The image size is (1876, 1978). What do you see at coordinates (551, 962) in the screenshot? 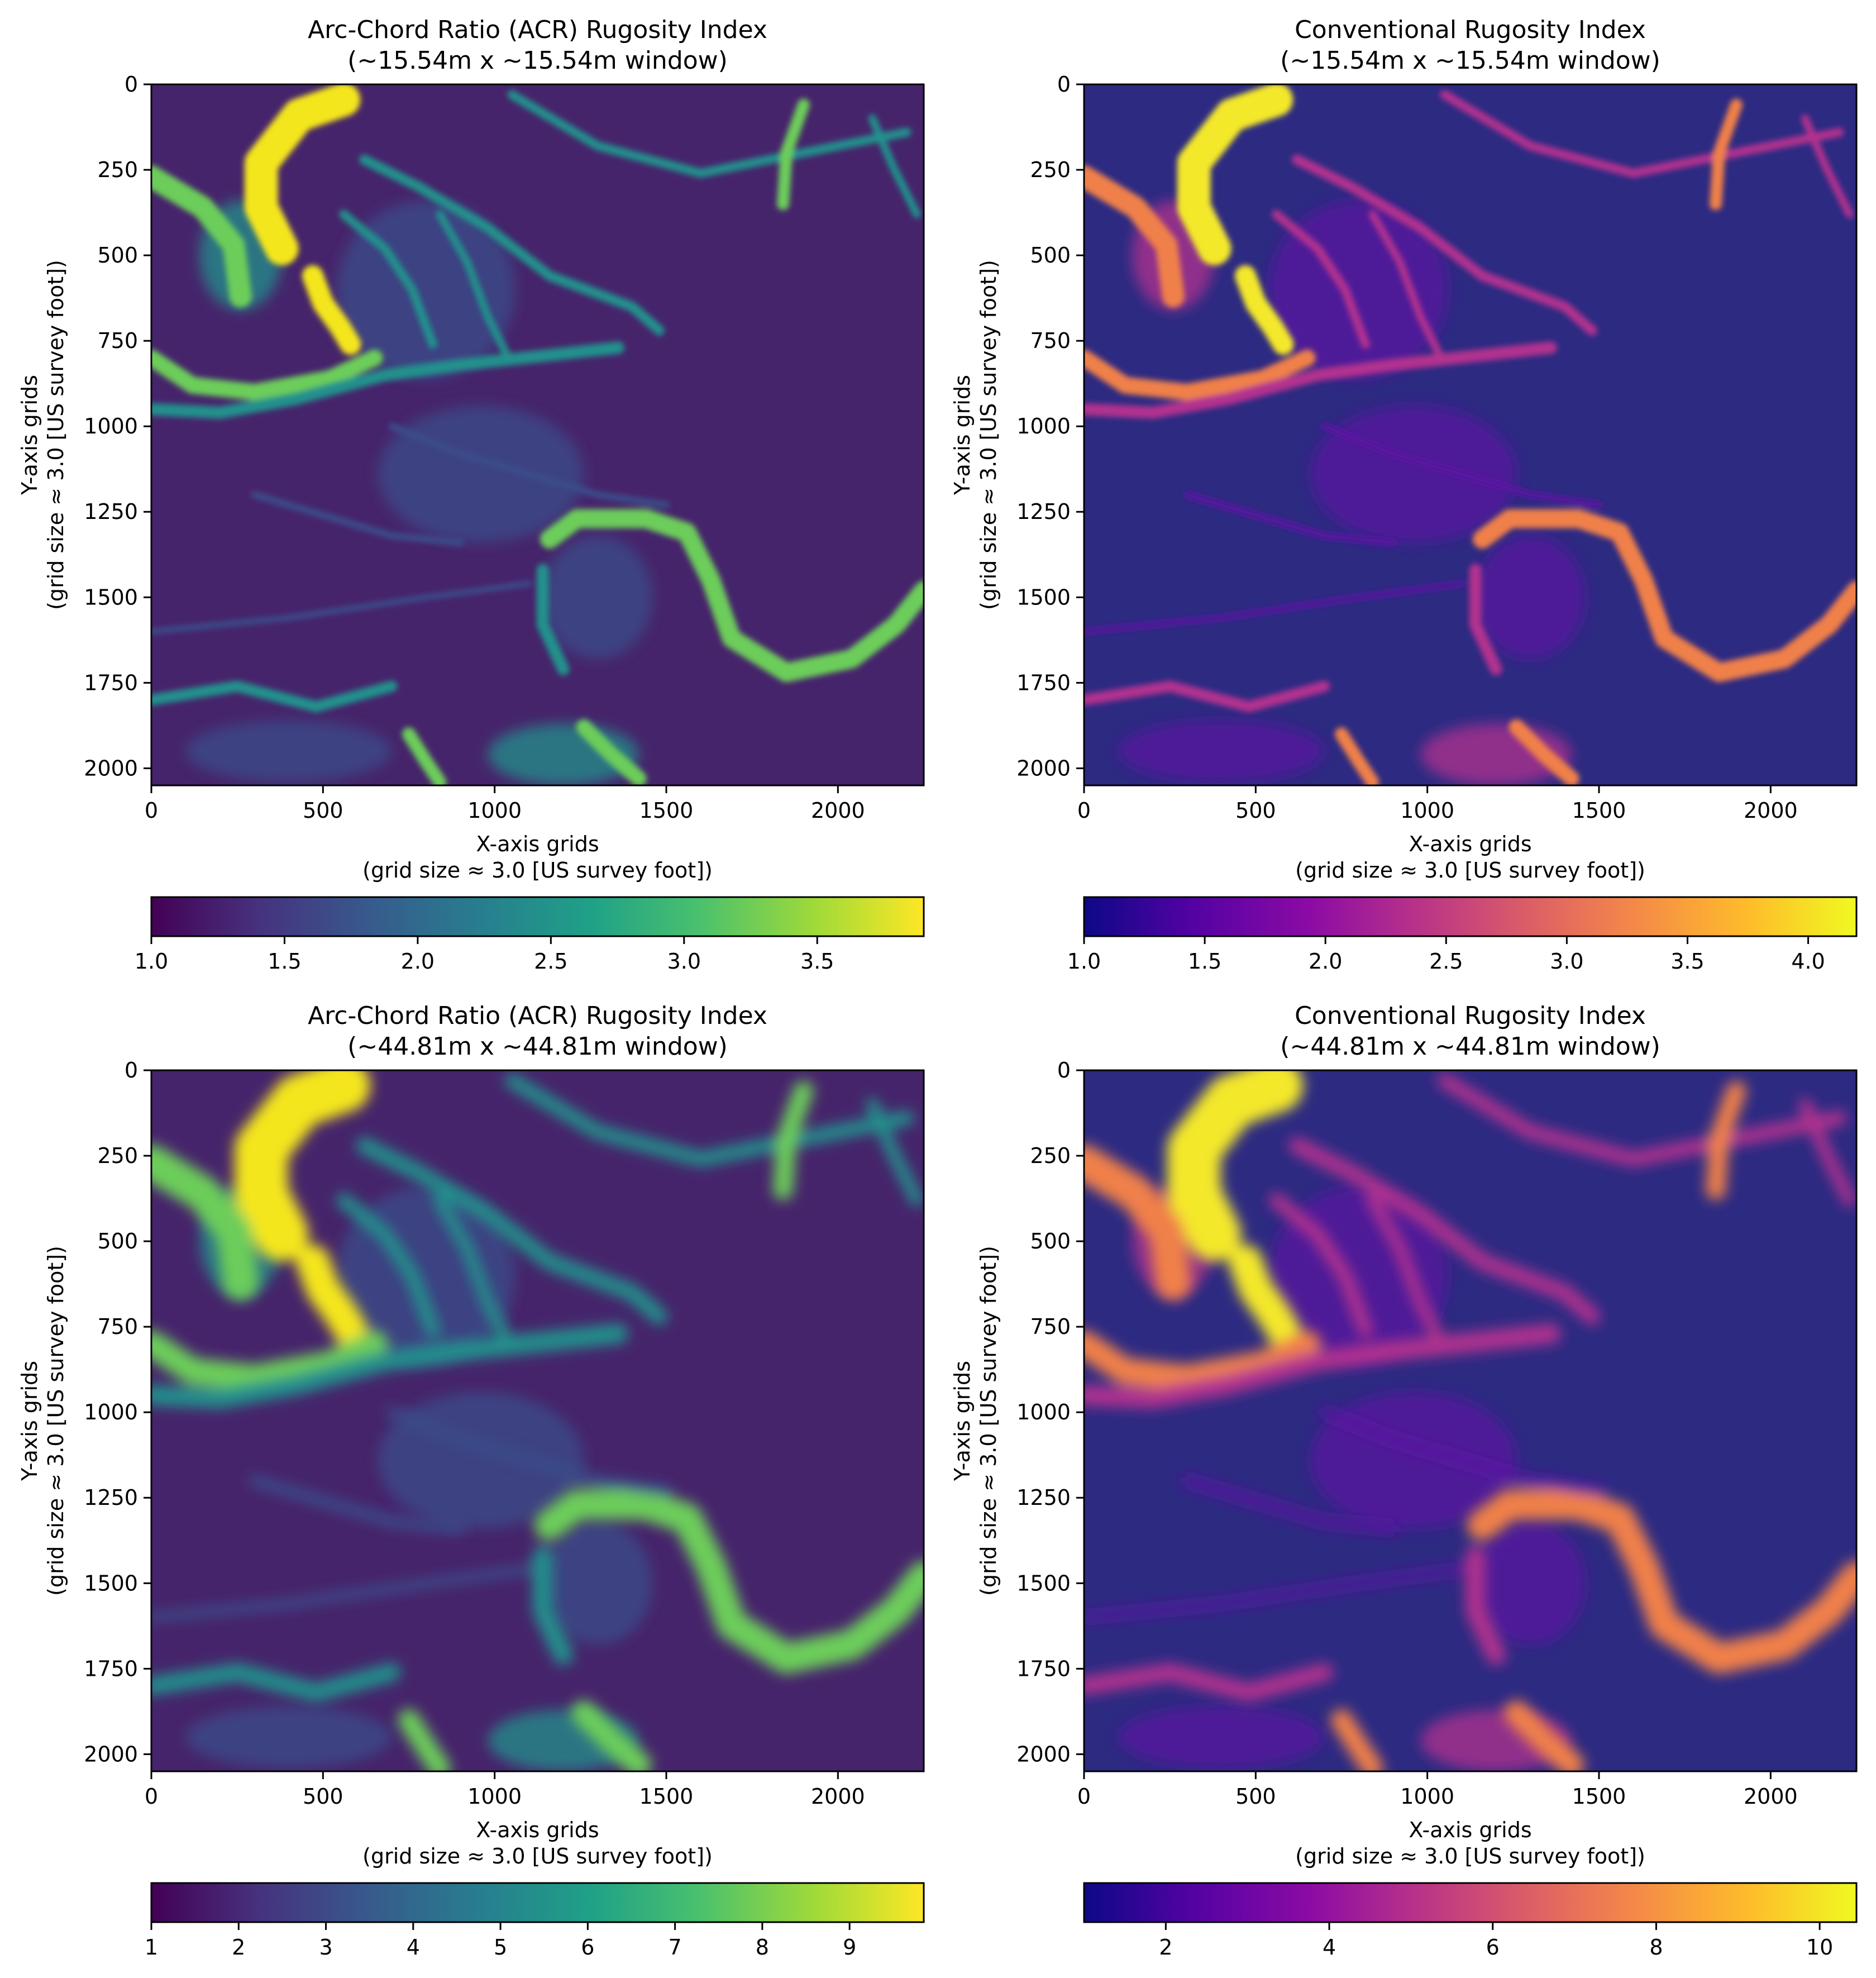
I see `colorbar-tick-label: 2.5` at bounding box center [551, 962].